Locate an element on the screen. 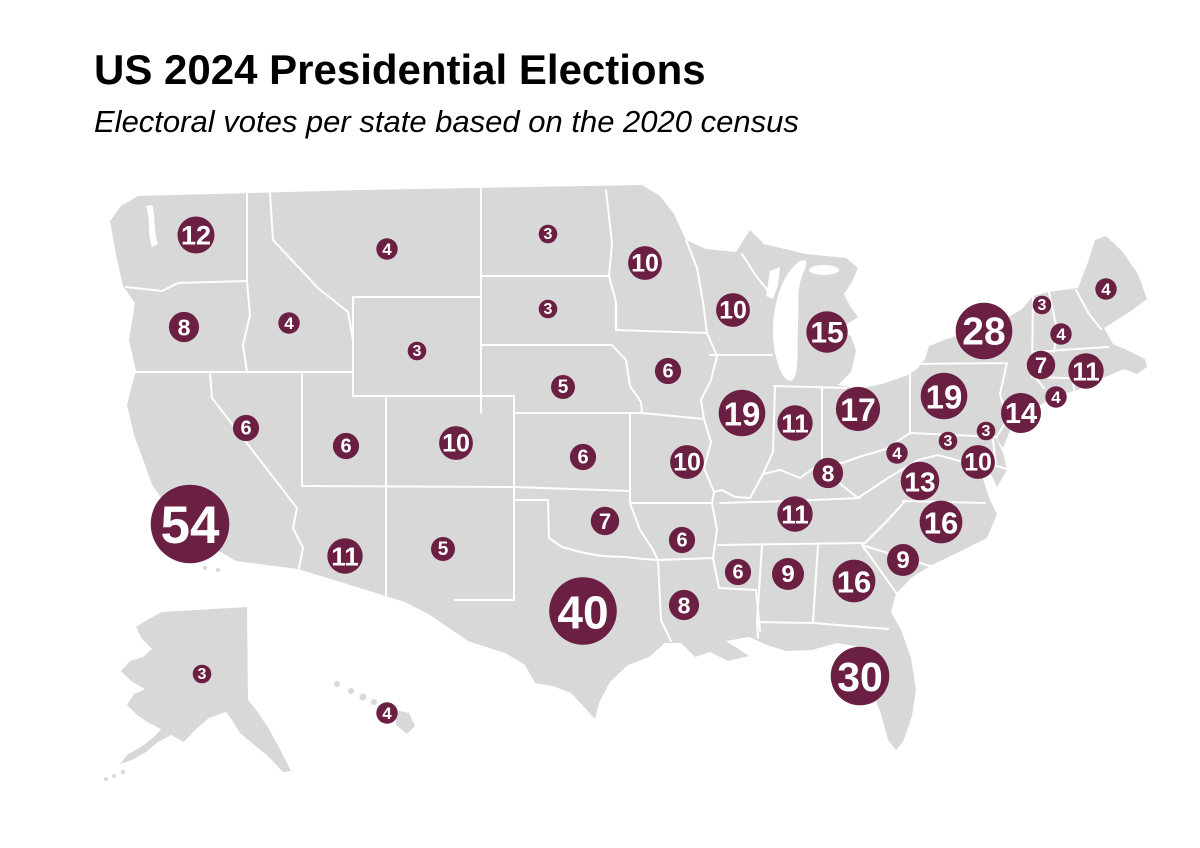 The image size is (1200, 848). state-marker-NJ: 14 is located at coordinates (1021, 413).